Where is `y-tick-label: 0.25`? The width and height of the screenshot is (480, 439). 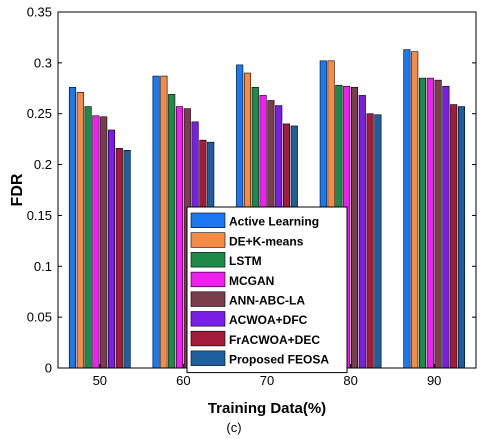 y-tick-label: 0.25 is located at coordinates (39, 113).